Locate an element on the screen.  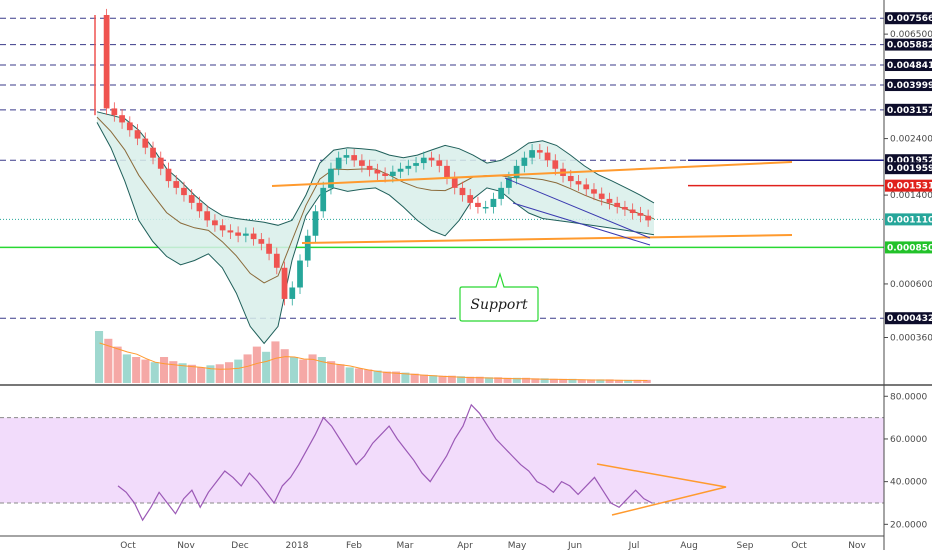
time-tick-label: Jun is located at coordinates (574, 545).